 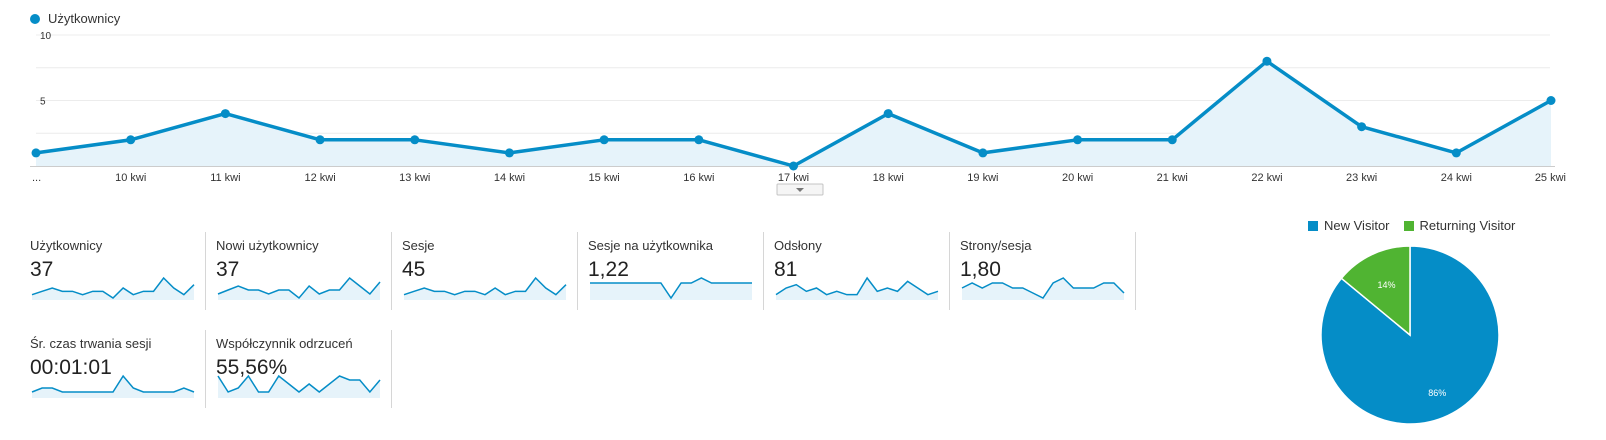 What do you see at coordinates (604, 178) in the screenshot?
I see `x-tick-label: 15 kwi` at bounding box center [604, 178].